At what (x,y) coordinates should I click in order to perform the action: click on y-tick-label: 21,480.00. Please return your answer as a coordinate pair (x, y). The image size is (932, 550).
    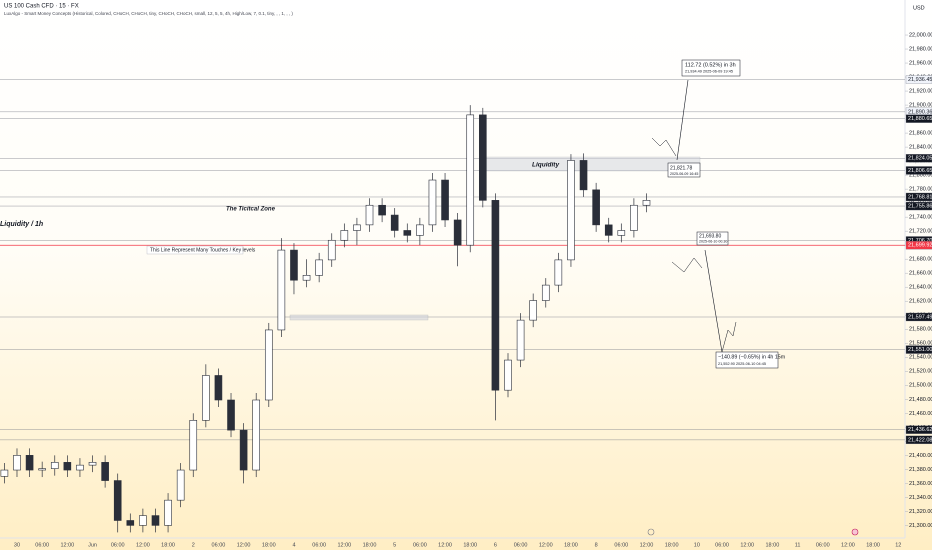
    Looking at the image, I should click on (920, 400).